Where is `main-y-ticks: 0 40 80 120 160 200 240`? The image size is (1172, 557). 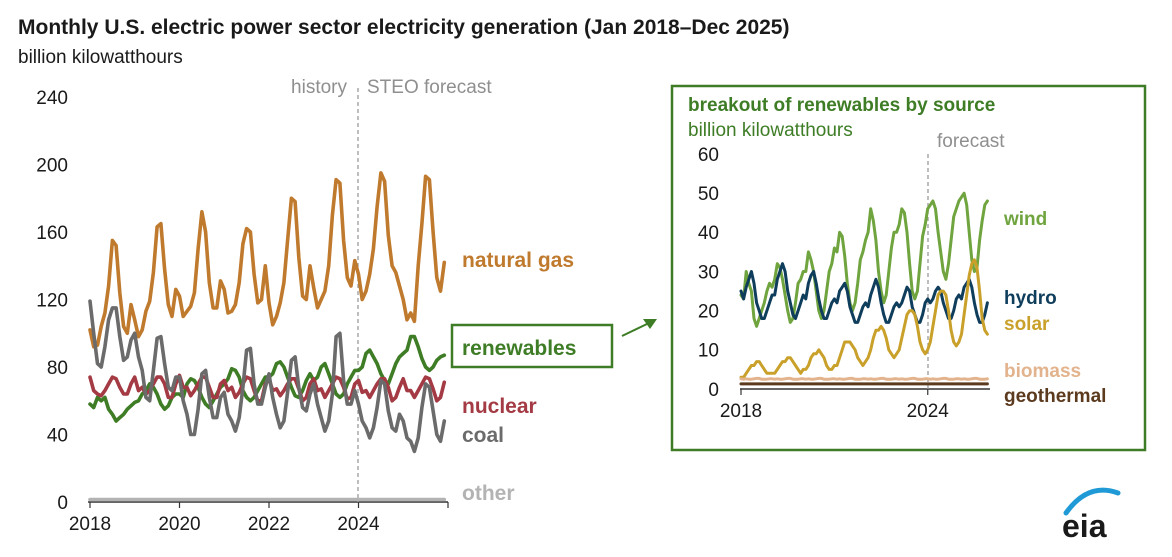
main-y-ticks: 0 40 80 120 160 200 240 is located at coordinates (52, 301).